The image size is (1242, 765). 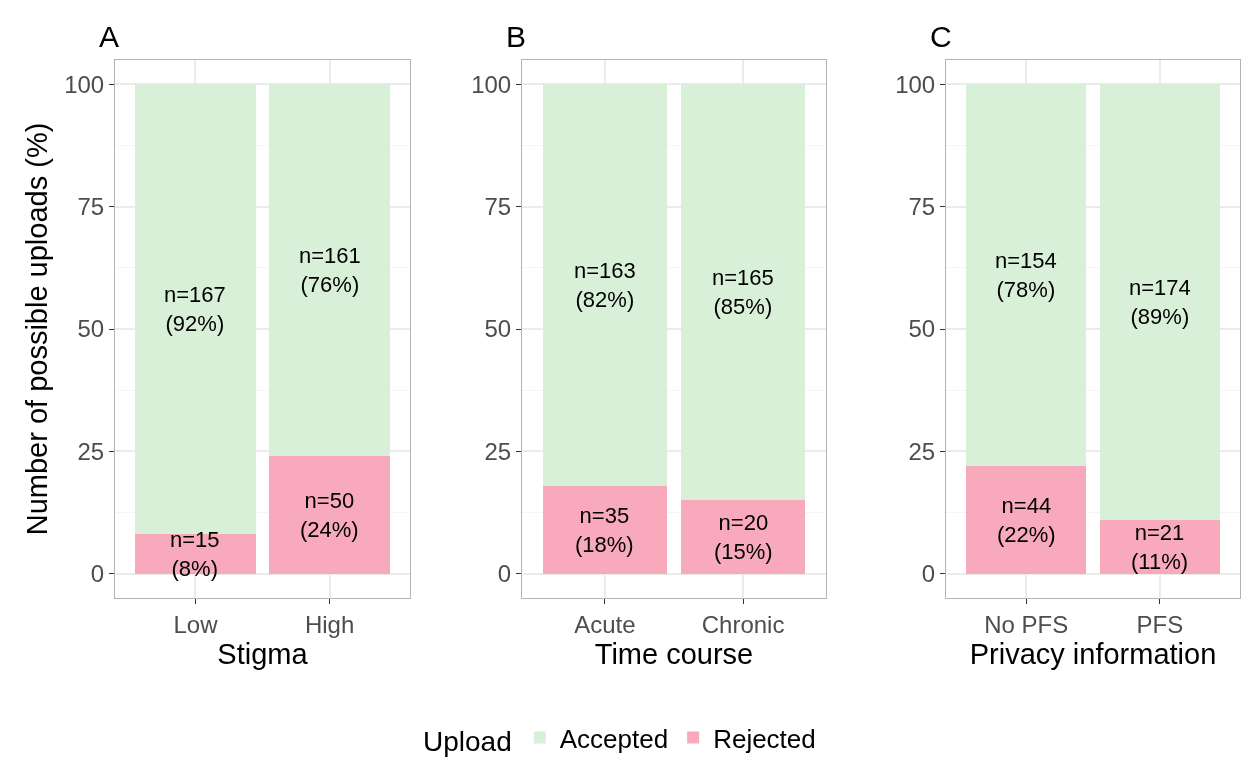 What do you see at coordinates (329, 624) in the screenshot?
I see `x-tick-label: High` at bounding box center [329, 624].